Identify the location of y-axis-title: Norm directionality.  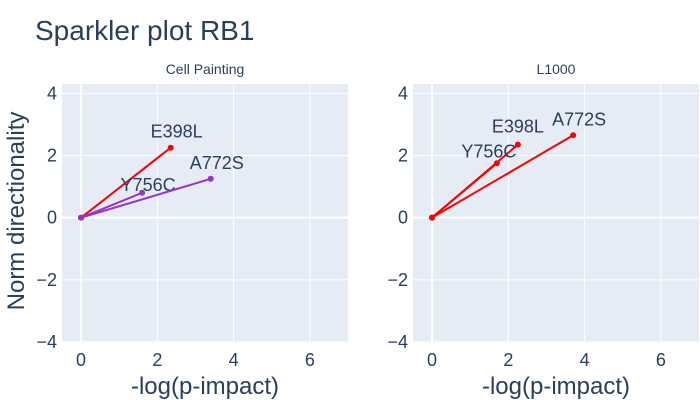
(16, 211).